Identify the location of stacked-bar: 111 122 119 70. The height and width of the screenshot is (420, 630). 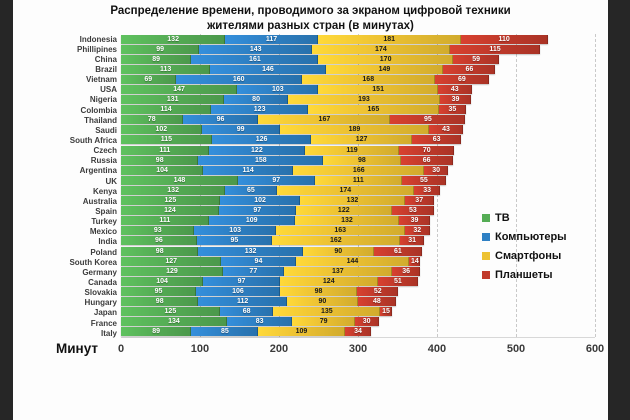
(358, 150).